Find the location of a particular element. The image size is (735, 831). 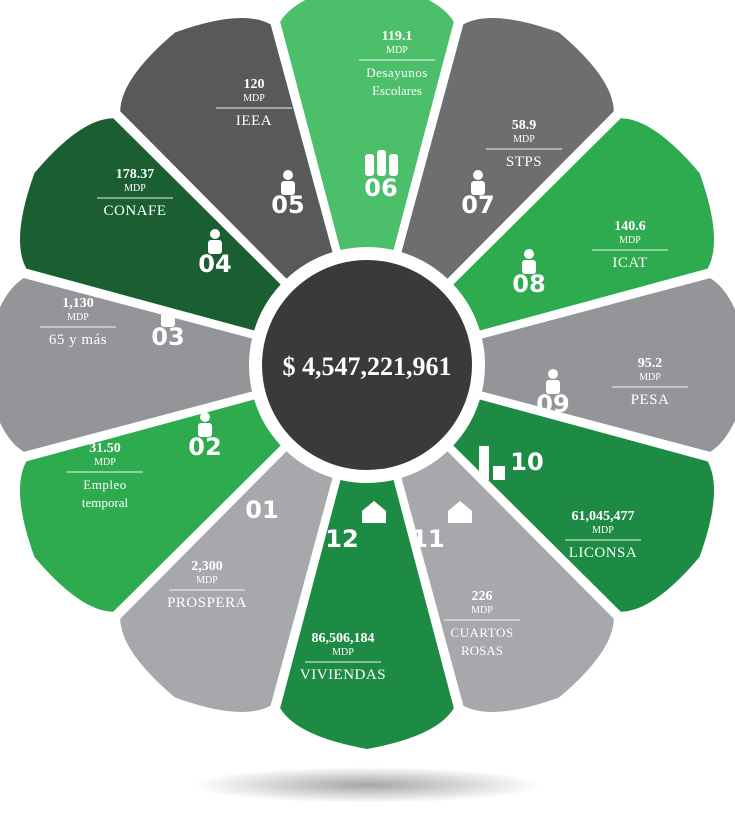

petal-name: ICAT is located at coordinates (629, 263).